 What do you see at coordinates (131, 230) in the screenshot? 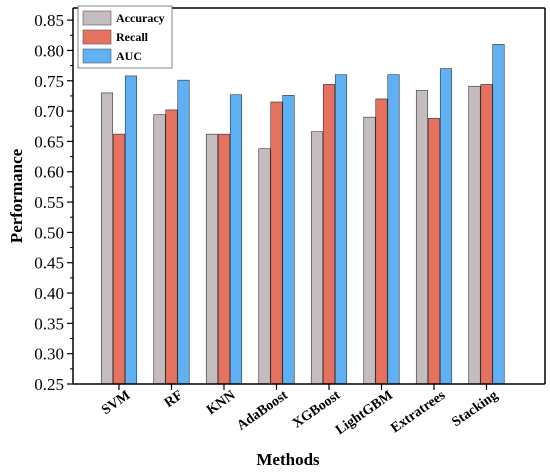
I see `bar-auc-svm` at bounding box center [131, 230].